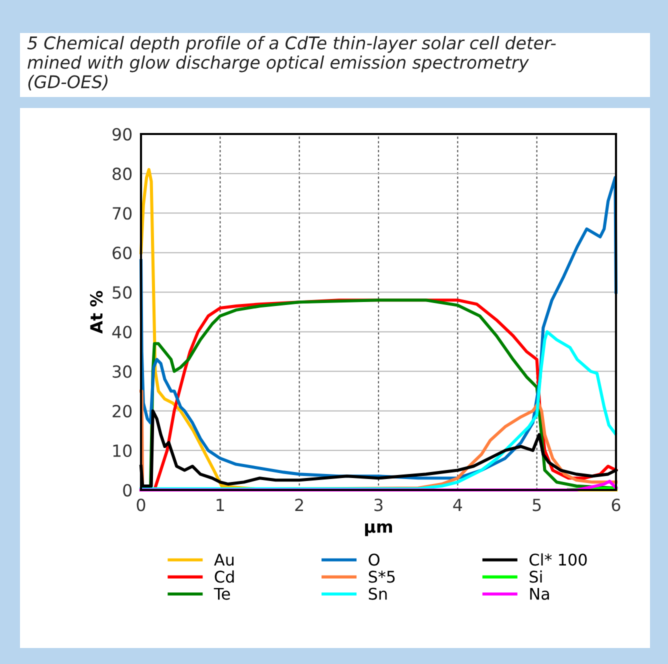 This screenshot has height=664, width=668. I want to click on x-tick-label: 5, so click(536, 505).